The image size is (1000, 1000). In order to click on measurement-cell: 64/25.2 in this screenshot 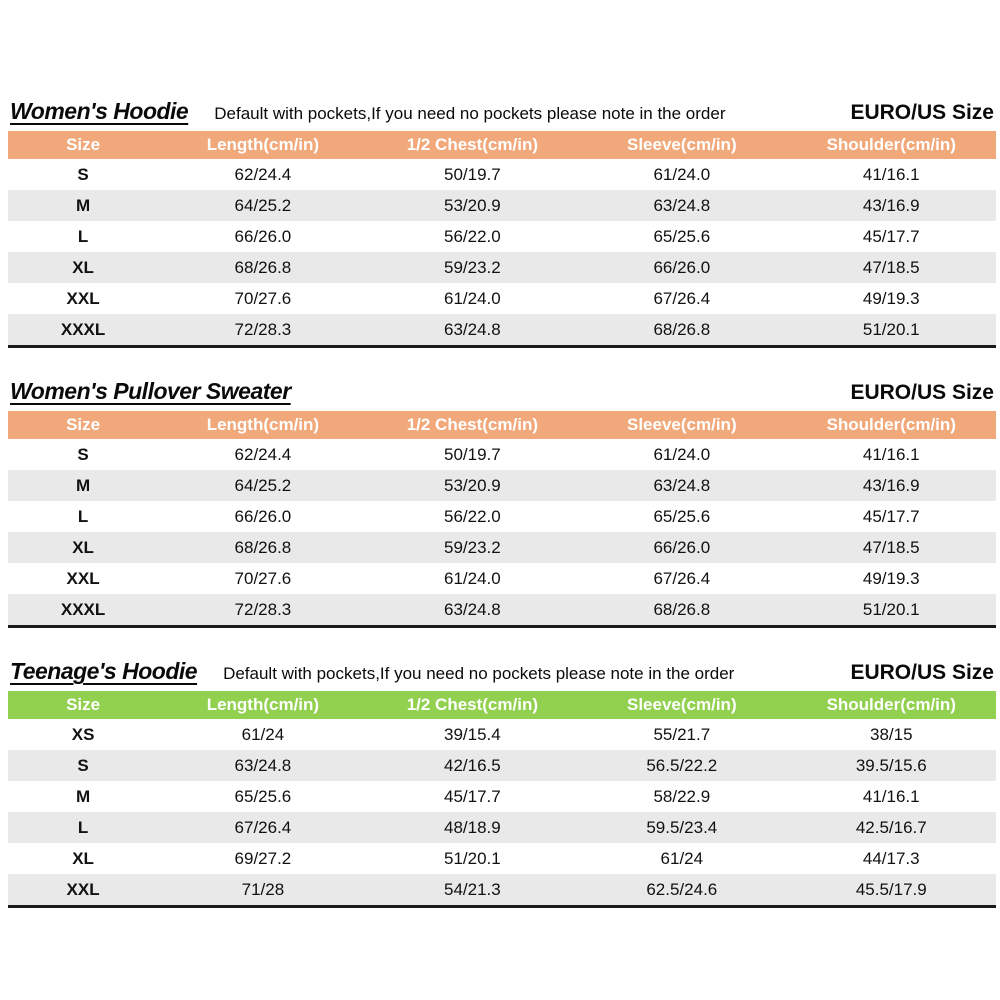, I will do `click(263, 205)`.